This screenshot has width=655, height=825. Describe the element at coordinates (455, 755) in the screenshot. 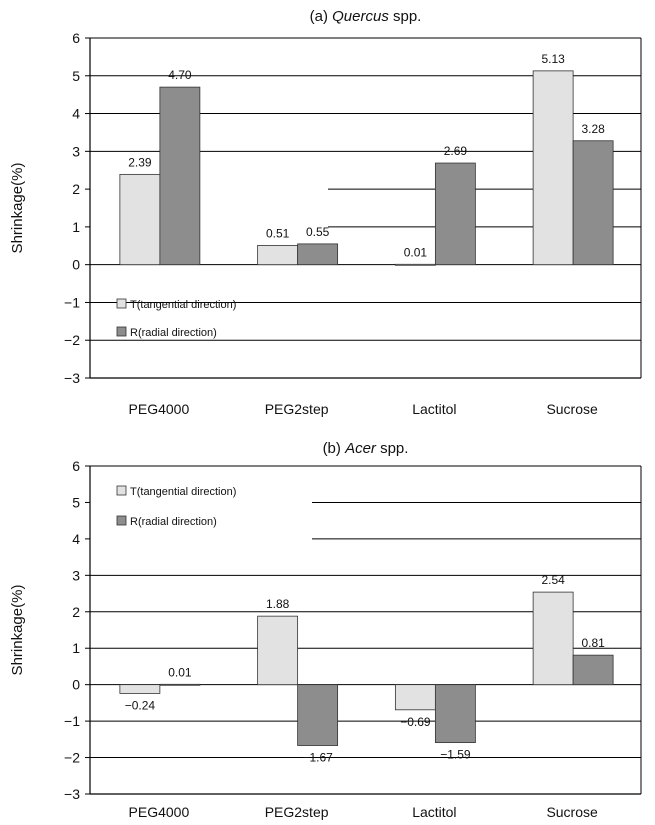

I see `data-label: −1.59` at that location.